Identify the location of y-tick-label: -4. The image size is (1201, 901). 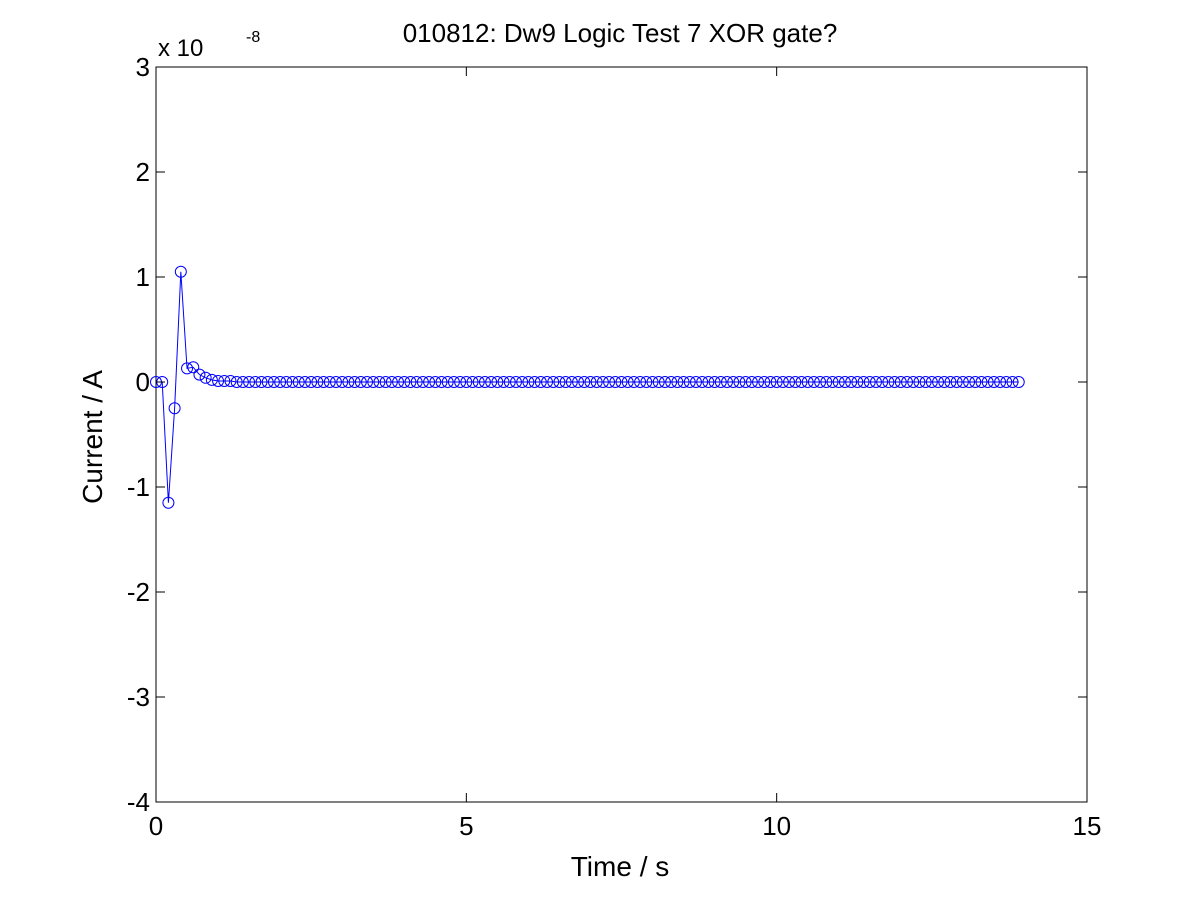
(138, 802).